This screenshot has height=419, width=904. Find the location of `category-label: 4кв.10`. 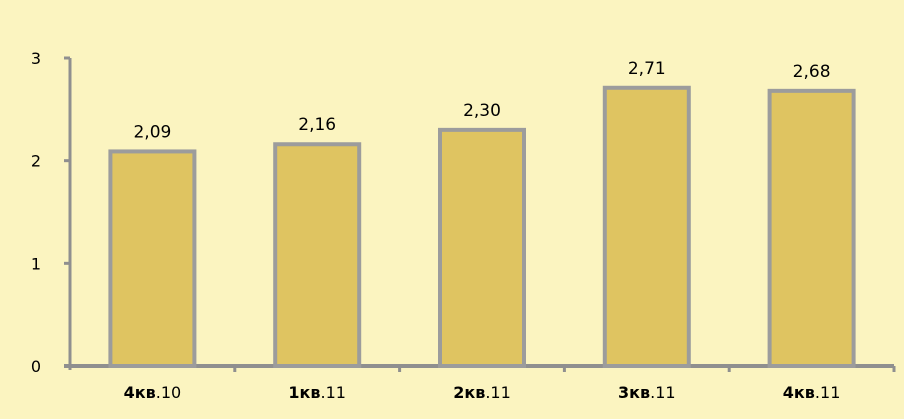

category-label: 4кв.10 is located at coordinates (153, 392).